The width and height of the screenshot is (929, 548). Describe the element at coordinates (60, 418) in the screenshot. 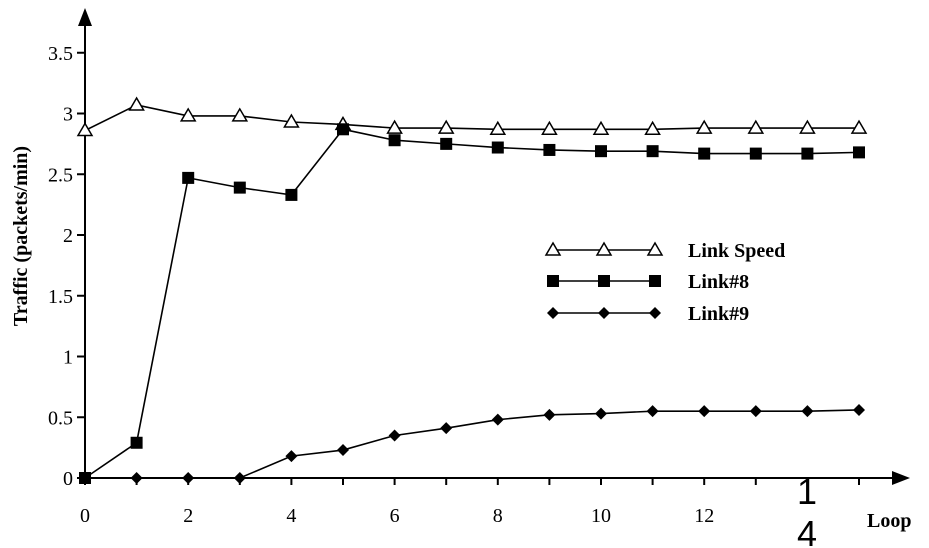

I see `y-tick-label: 0.5` at that location.